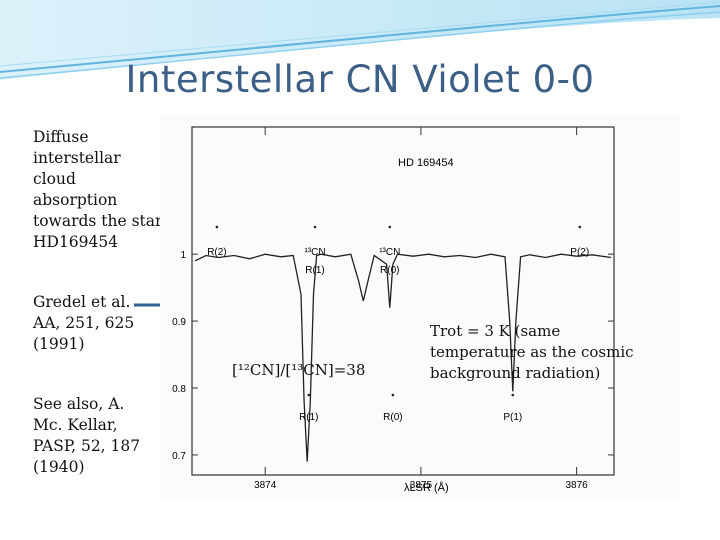 The width and height of the screenshot is (720, 540). I want to click on slide-title: Interstellar CN Violet 0-0, so click(360, 79).